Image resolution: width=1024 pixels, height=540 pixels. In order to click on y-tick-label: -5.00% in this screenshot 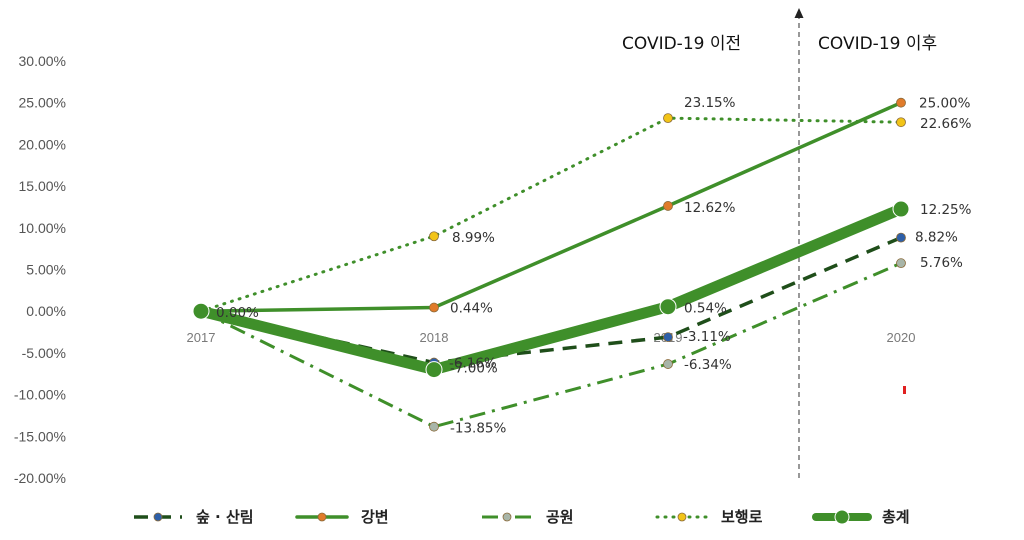, I will do `click(44, 353)`.